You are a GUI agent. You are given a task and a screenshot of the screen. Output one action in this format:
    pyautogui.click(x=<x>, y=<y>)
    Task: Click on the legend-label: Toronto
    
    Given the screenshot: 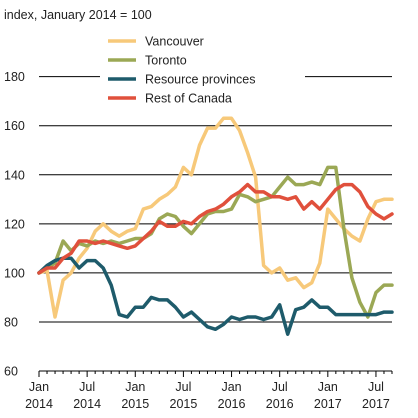 What is the action you would take?
    pyautogui.click(x=166, y=61)
    